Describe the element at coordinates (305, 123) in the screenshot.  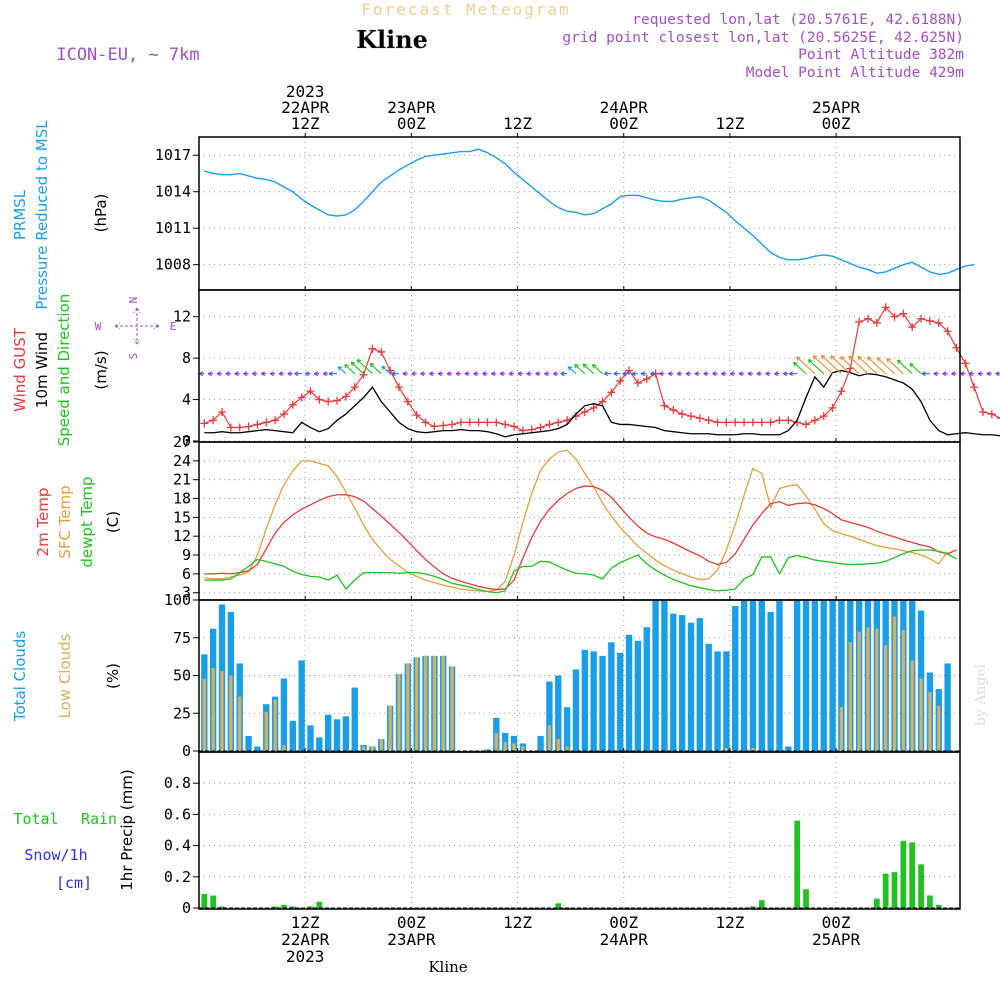
I see `top-time-label: 12Z` at that location.